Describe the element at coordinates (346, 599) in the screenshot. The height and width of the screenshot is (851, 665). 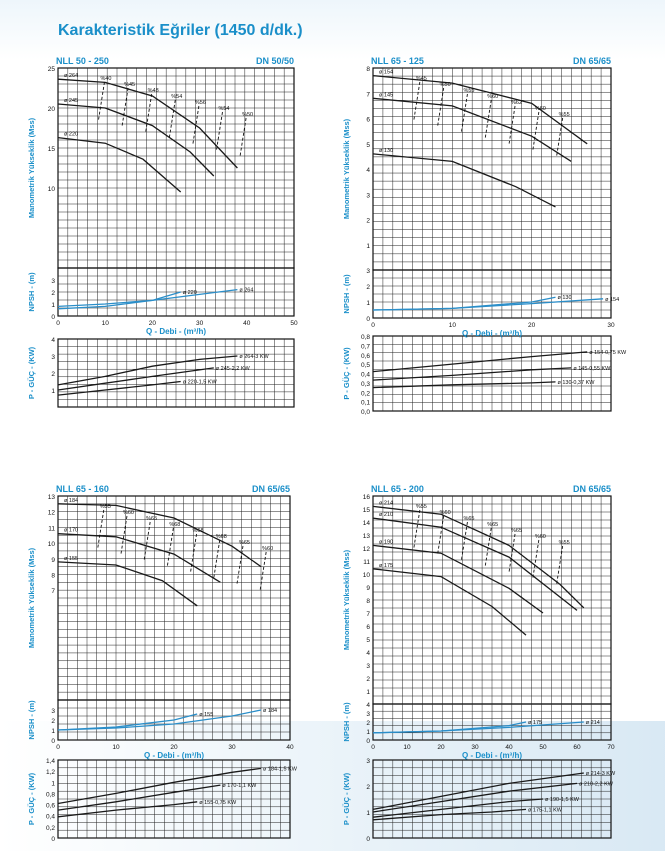
I see `head-ylabel: Manometrik Yükseklik (Mss)` at that location.